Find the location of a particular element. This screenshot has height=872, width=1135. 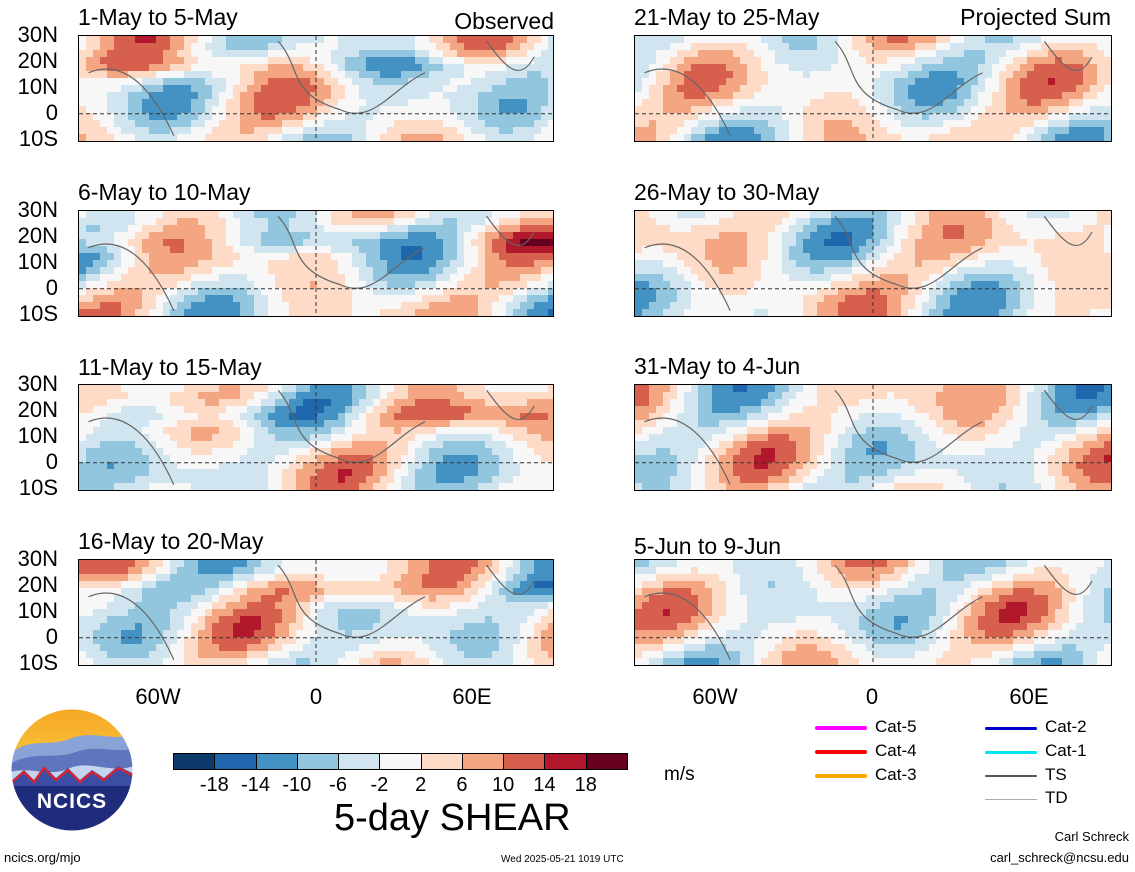

footer-email: carl_schreck@ncsu.edu is located at coordinates (1059, 857).